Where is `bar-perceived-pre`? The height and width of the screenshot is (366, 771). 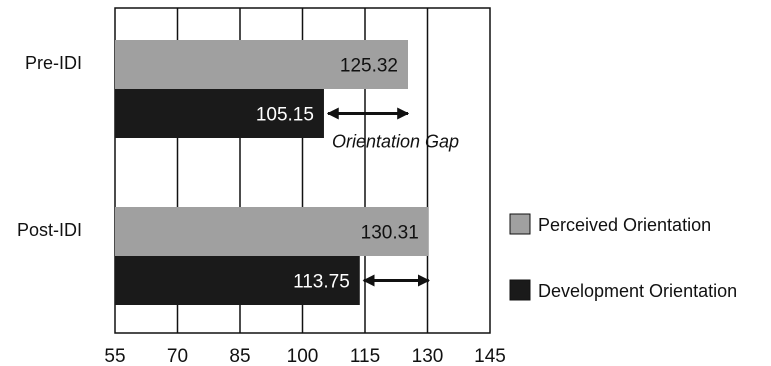 bar-perceived-pre is located at coordinates (261, 64).